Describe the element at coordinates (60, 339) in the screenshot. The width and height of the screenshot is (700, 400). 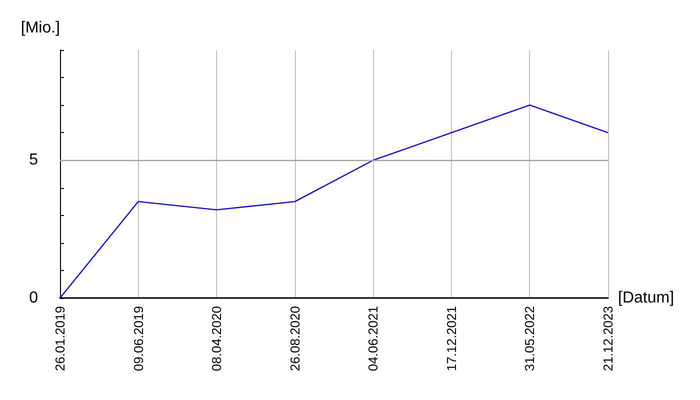
I see `x-tick-label: 26.01.2019` at that location.